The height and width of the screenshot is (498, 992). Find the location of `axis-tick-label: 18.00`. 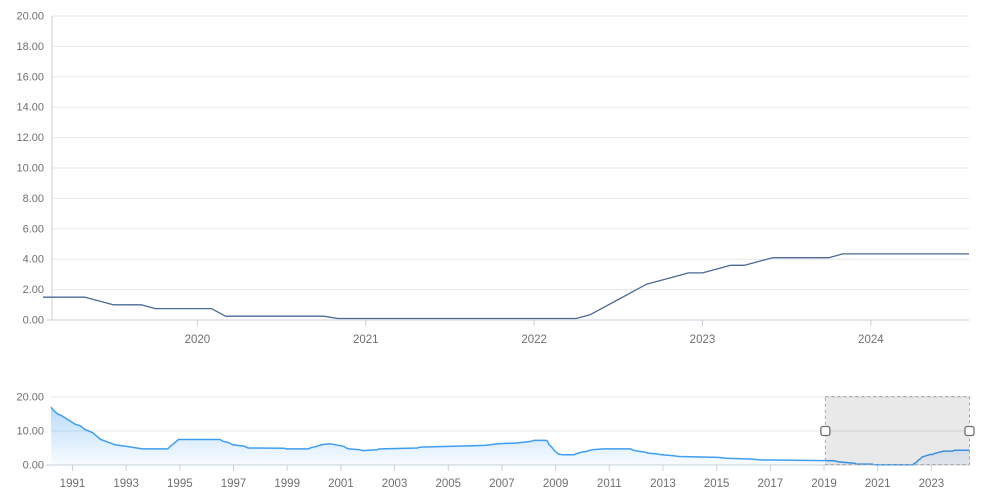

axis-tick-label: 18.00 is located at coordinates (30, 47).